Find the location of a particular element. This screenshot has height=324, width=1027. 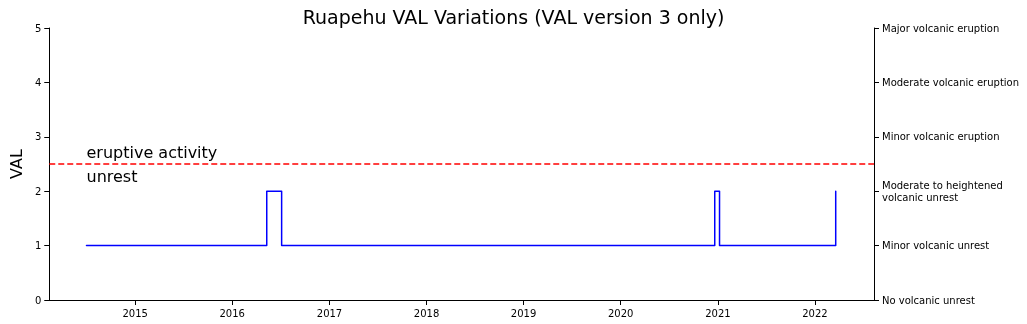

x-tick-label: 2015 is located at coordinates (135, 313).